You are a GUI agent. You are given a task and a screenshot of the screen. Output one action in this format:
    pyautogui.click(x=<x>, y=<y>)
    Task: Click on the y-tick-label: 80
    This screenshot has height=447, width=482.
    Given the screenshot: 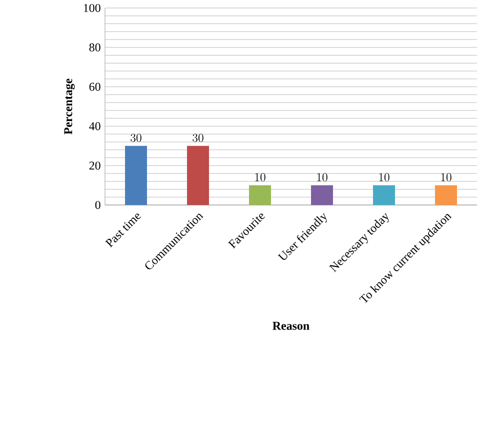 What is the action you would take?
    pyautogui.click(x=94, y=47)
    